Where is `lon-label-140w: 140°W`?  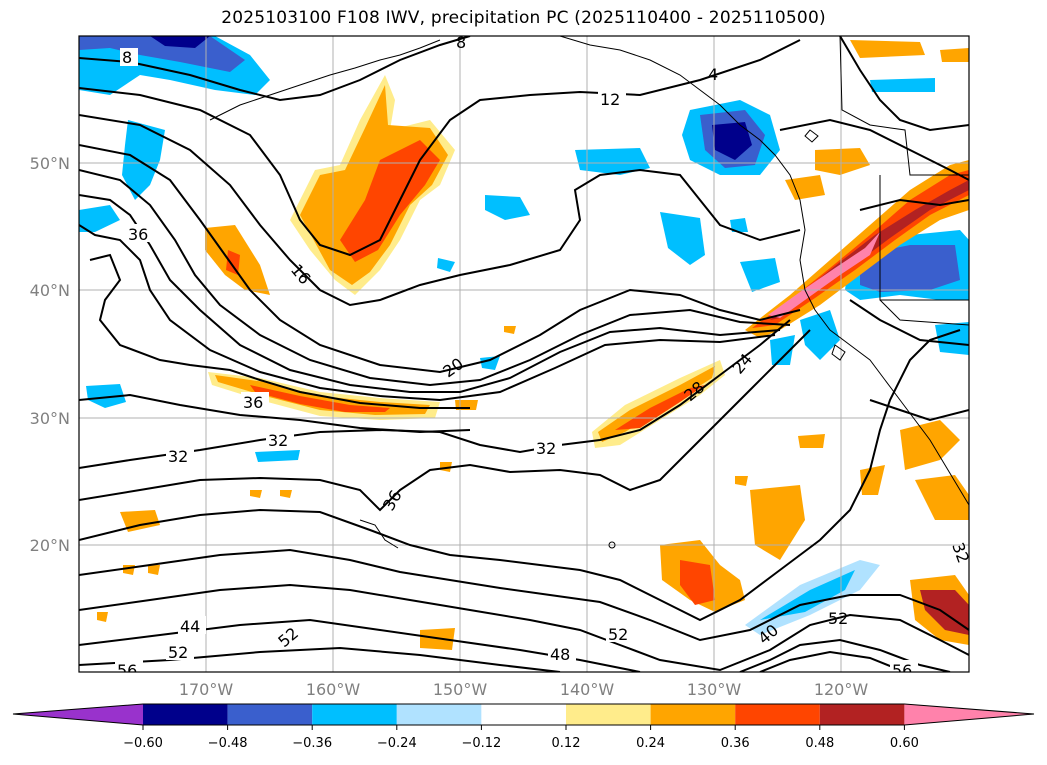
lon-label-140w: 140°W is located at coordinates (587, 689).